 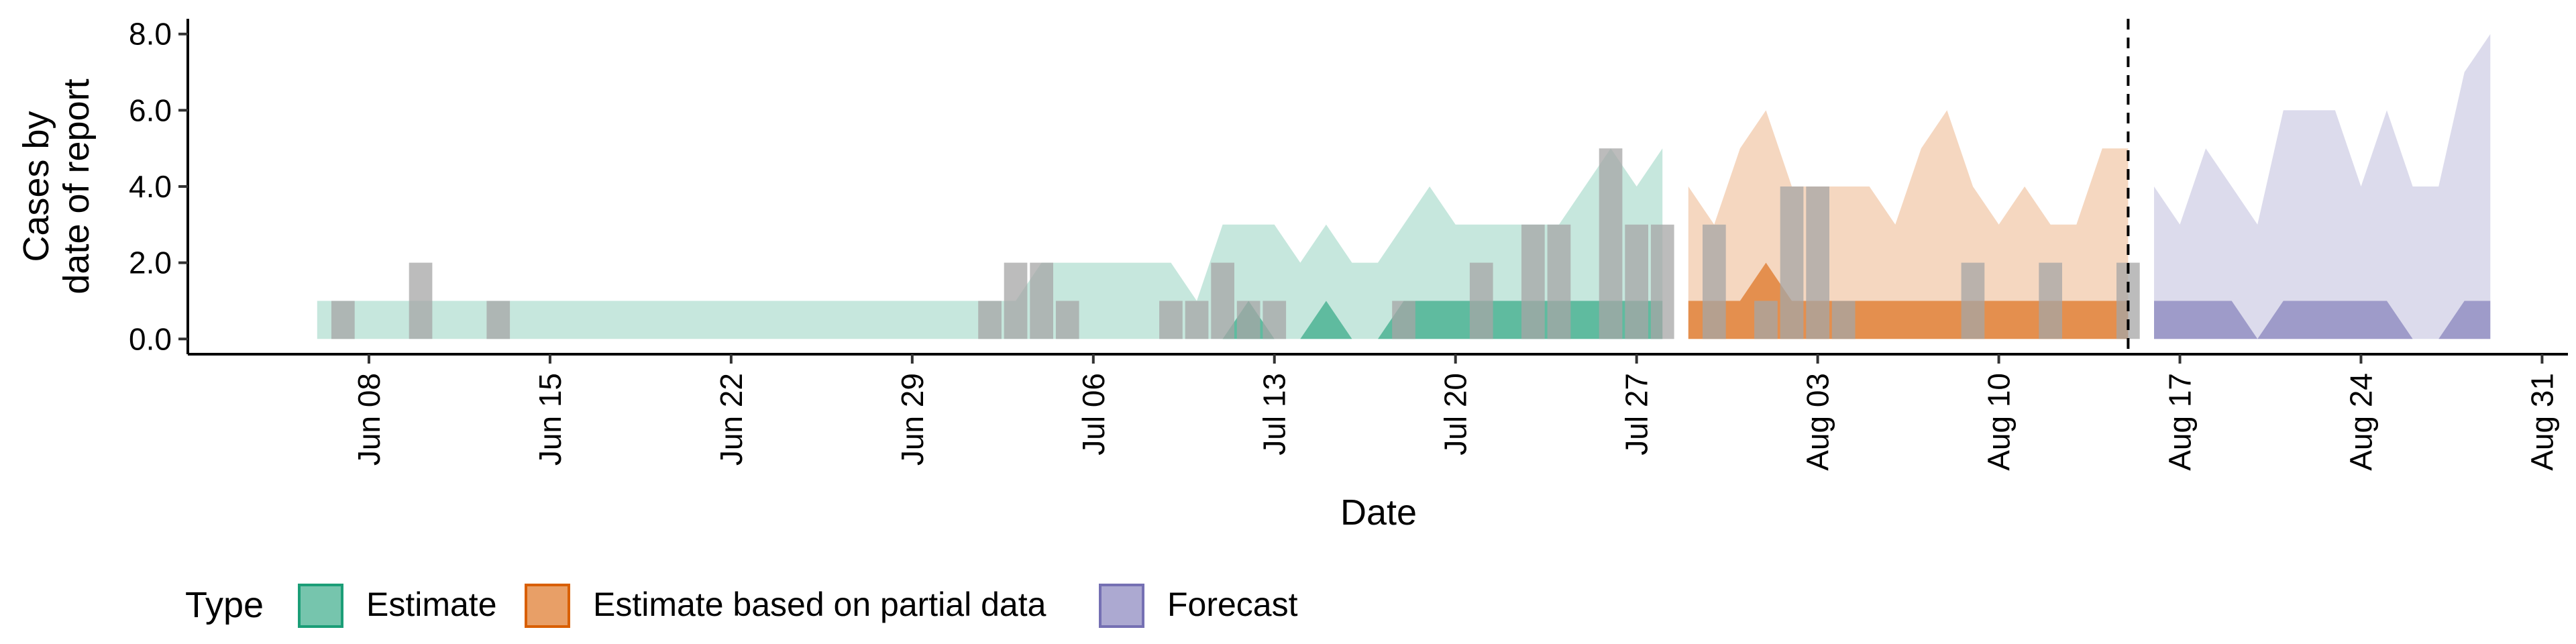 What do you see at coordinates (819, 604) in the screenshot?
I see `legend-label: Estimate based on partial data` at bounding box center [819, 604].